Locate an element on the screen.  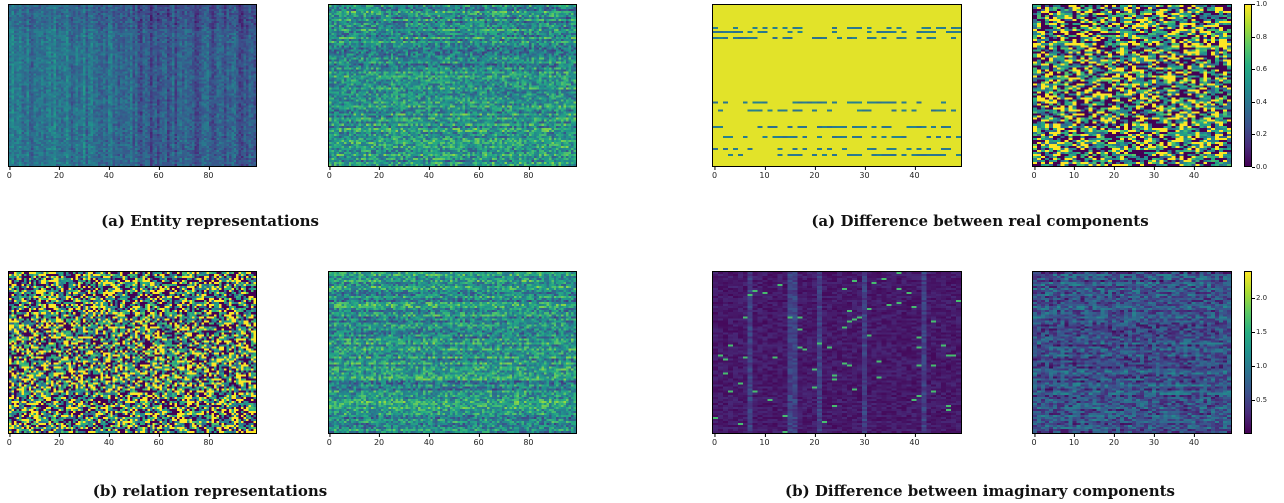
heatmap-entity-right is located at coordinates (452, 85).